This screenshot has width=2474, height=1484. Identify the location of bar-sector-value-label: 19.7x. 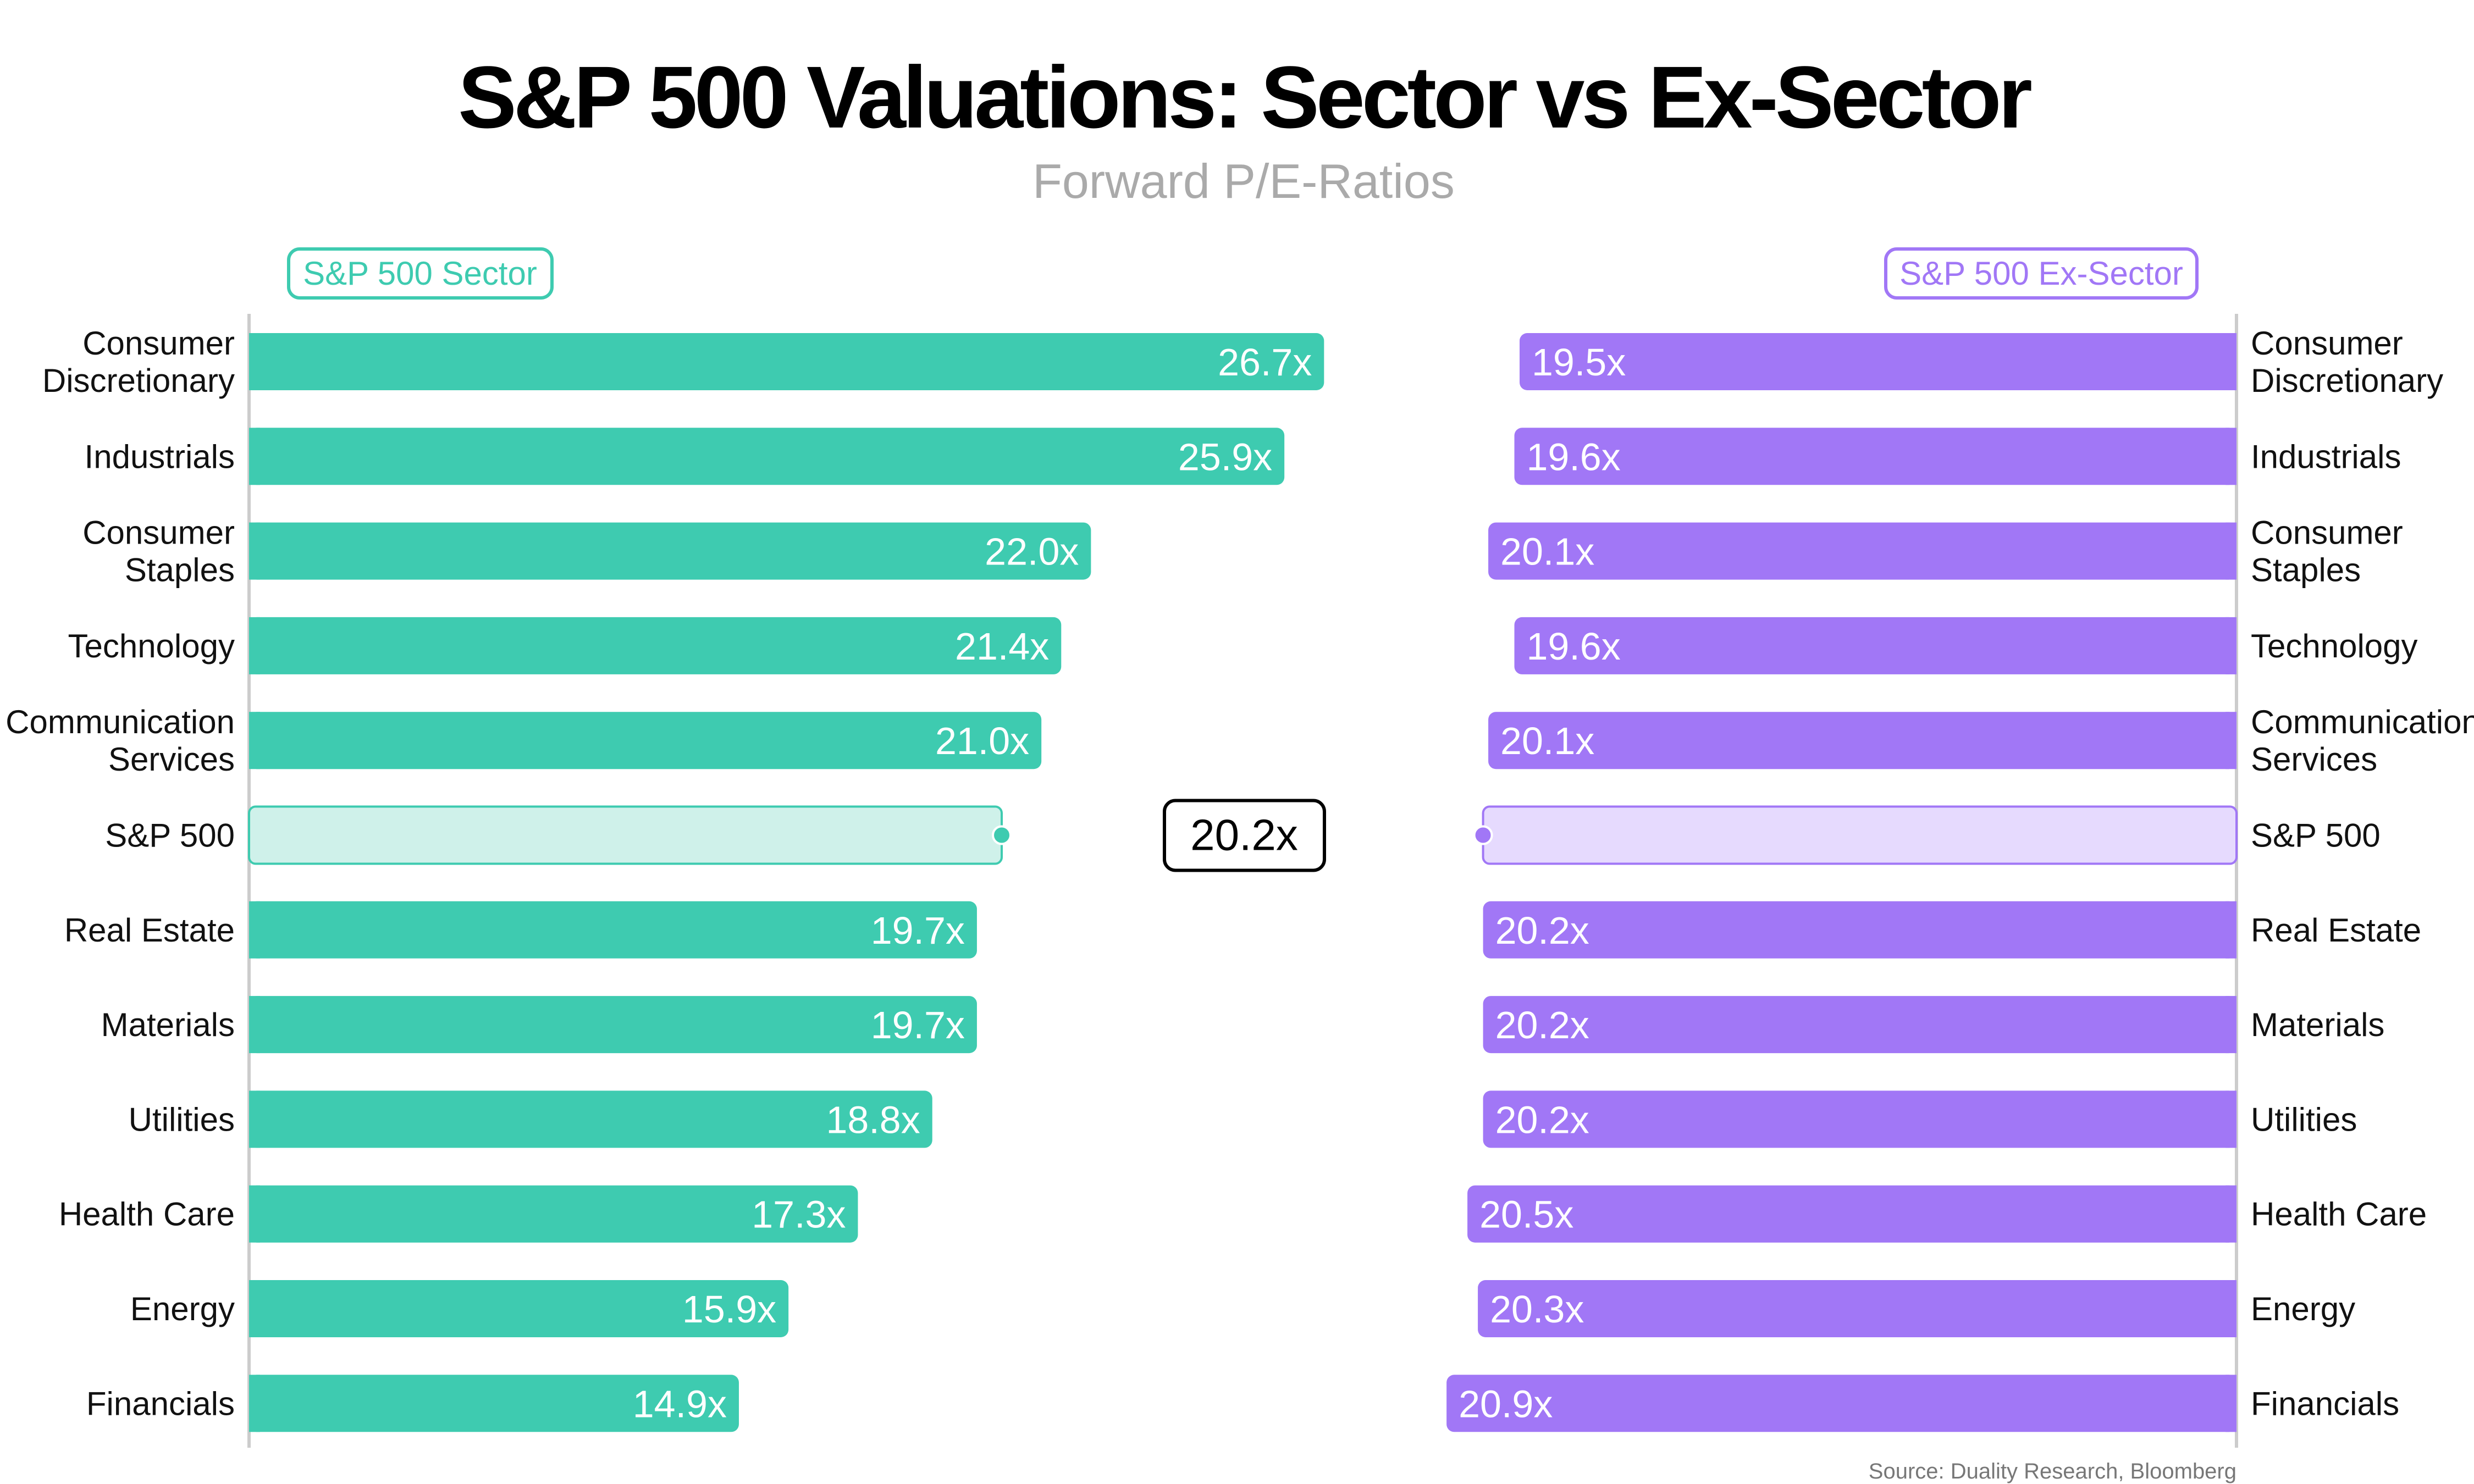
(918, 930).